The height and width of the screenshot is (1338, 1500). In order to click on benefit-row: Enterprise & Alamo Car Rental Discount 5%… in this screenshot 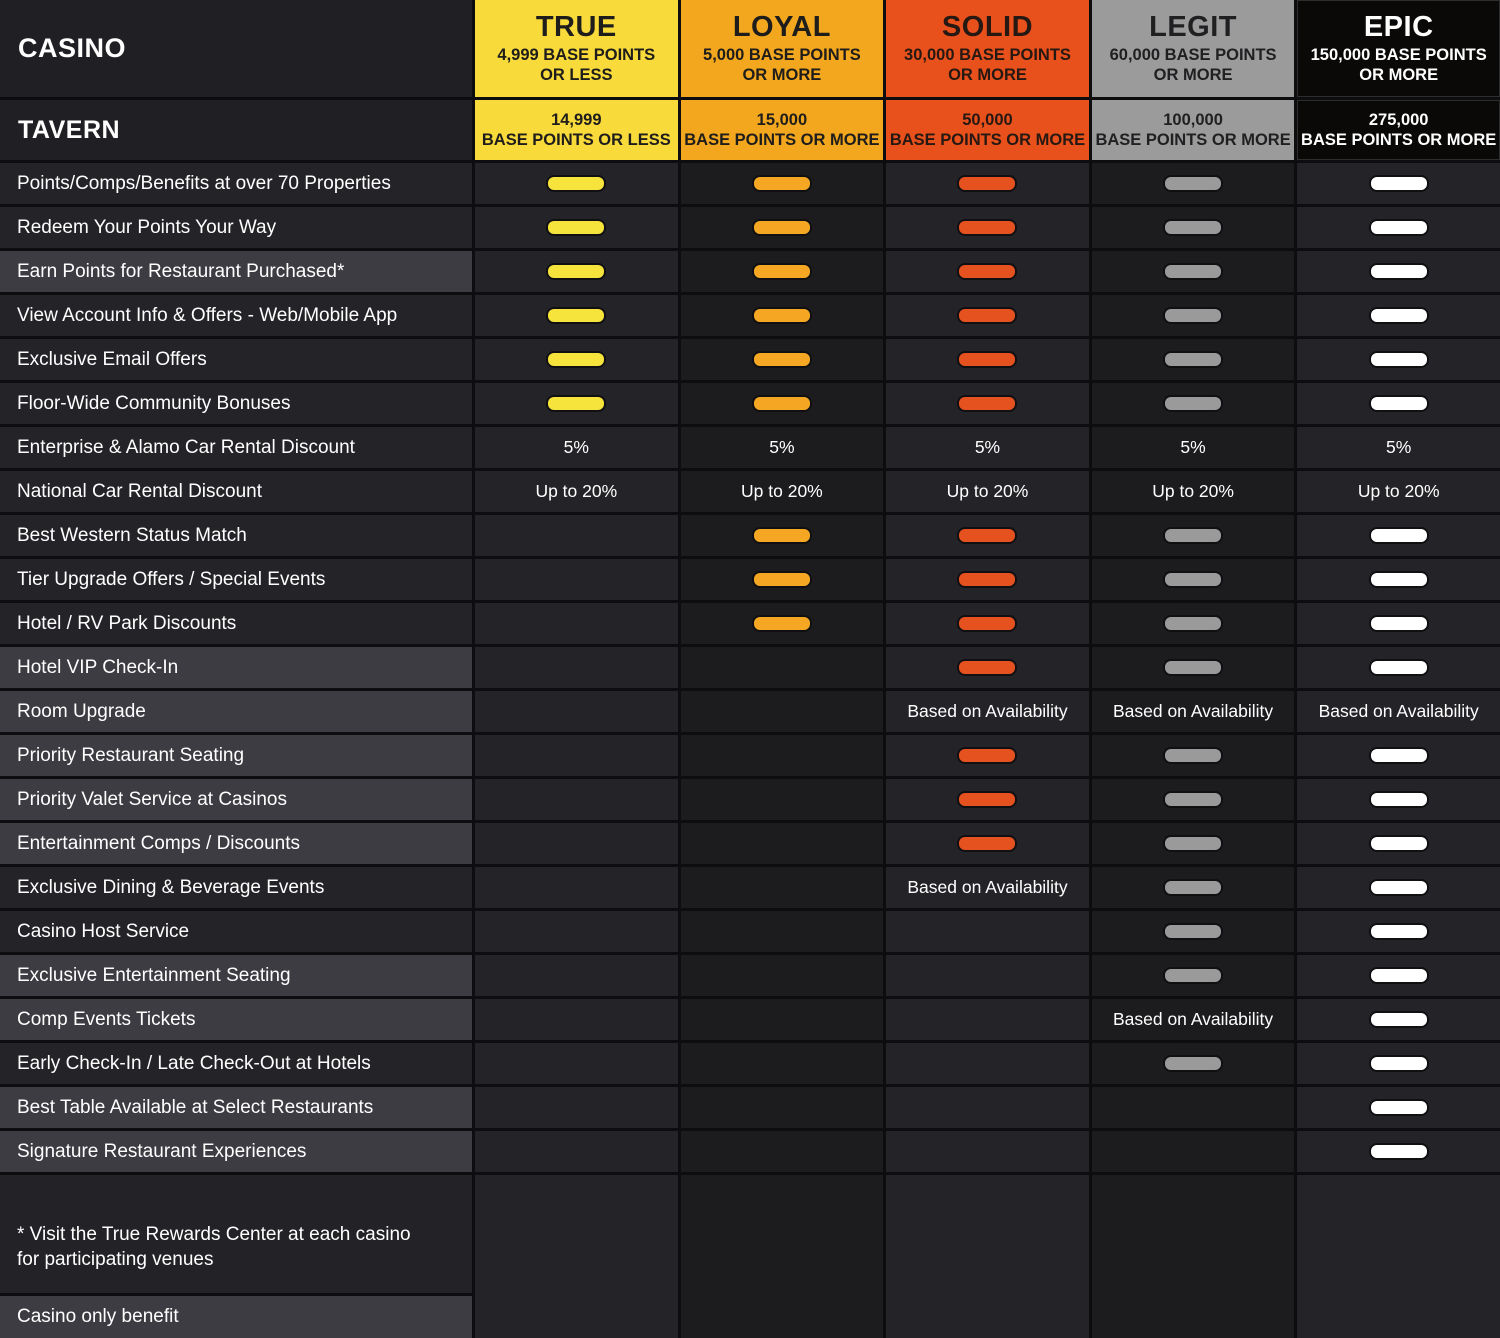, I will do `click(750, 447)`.